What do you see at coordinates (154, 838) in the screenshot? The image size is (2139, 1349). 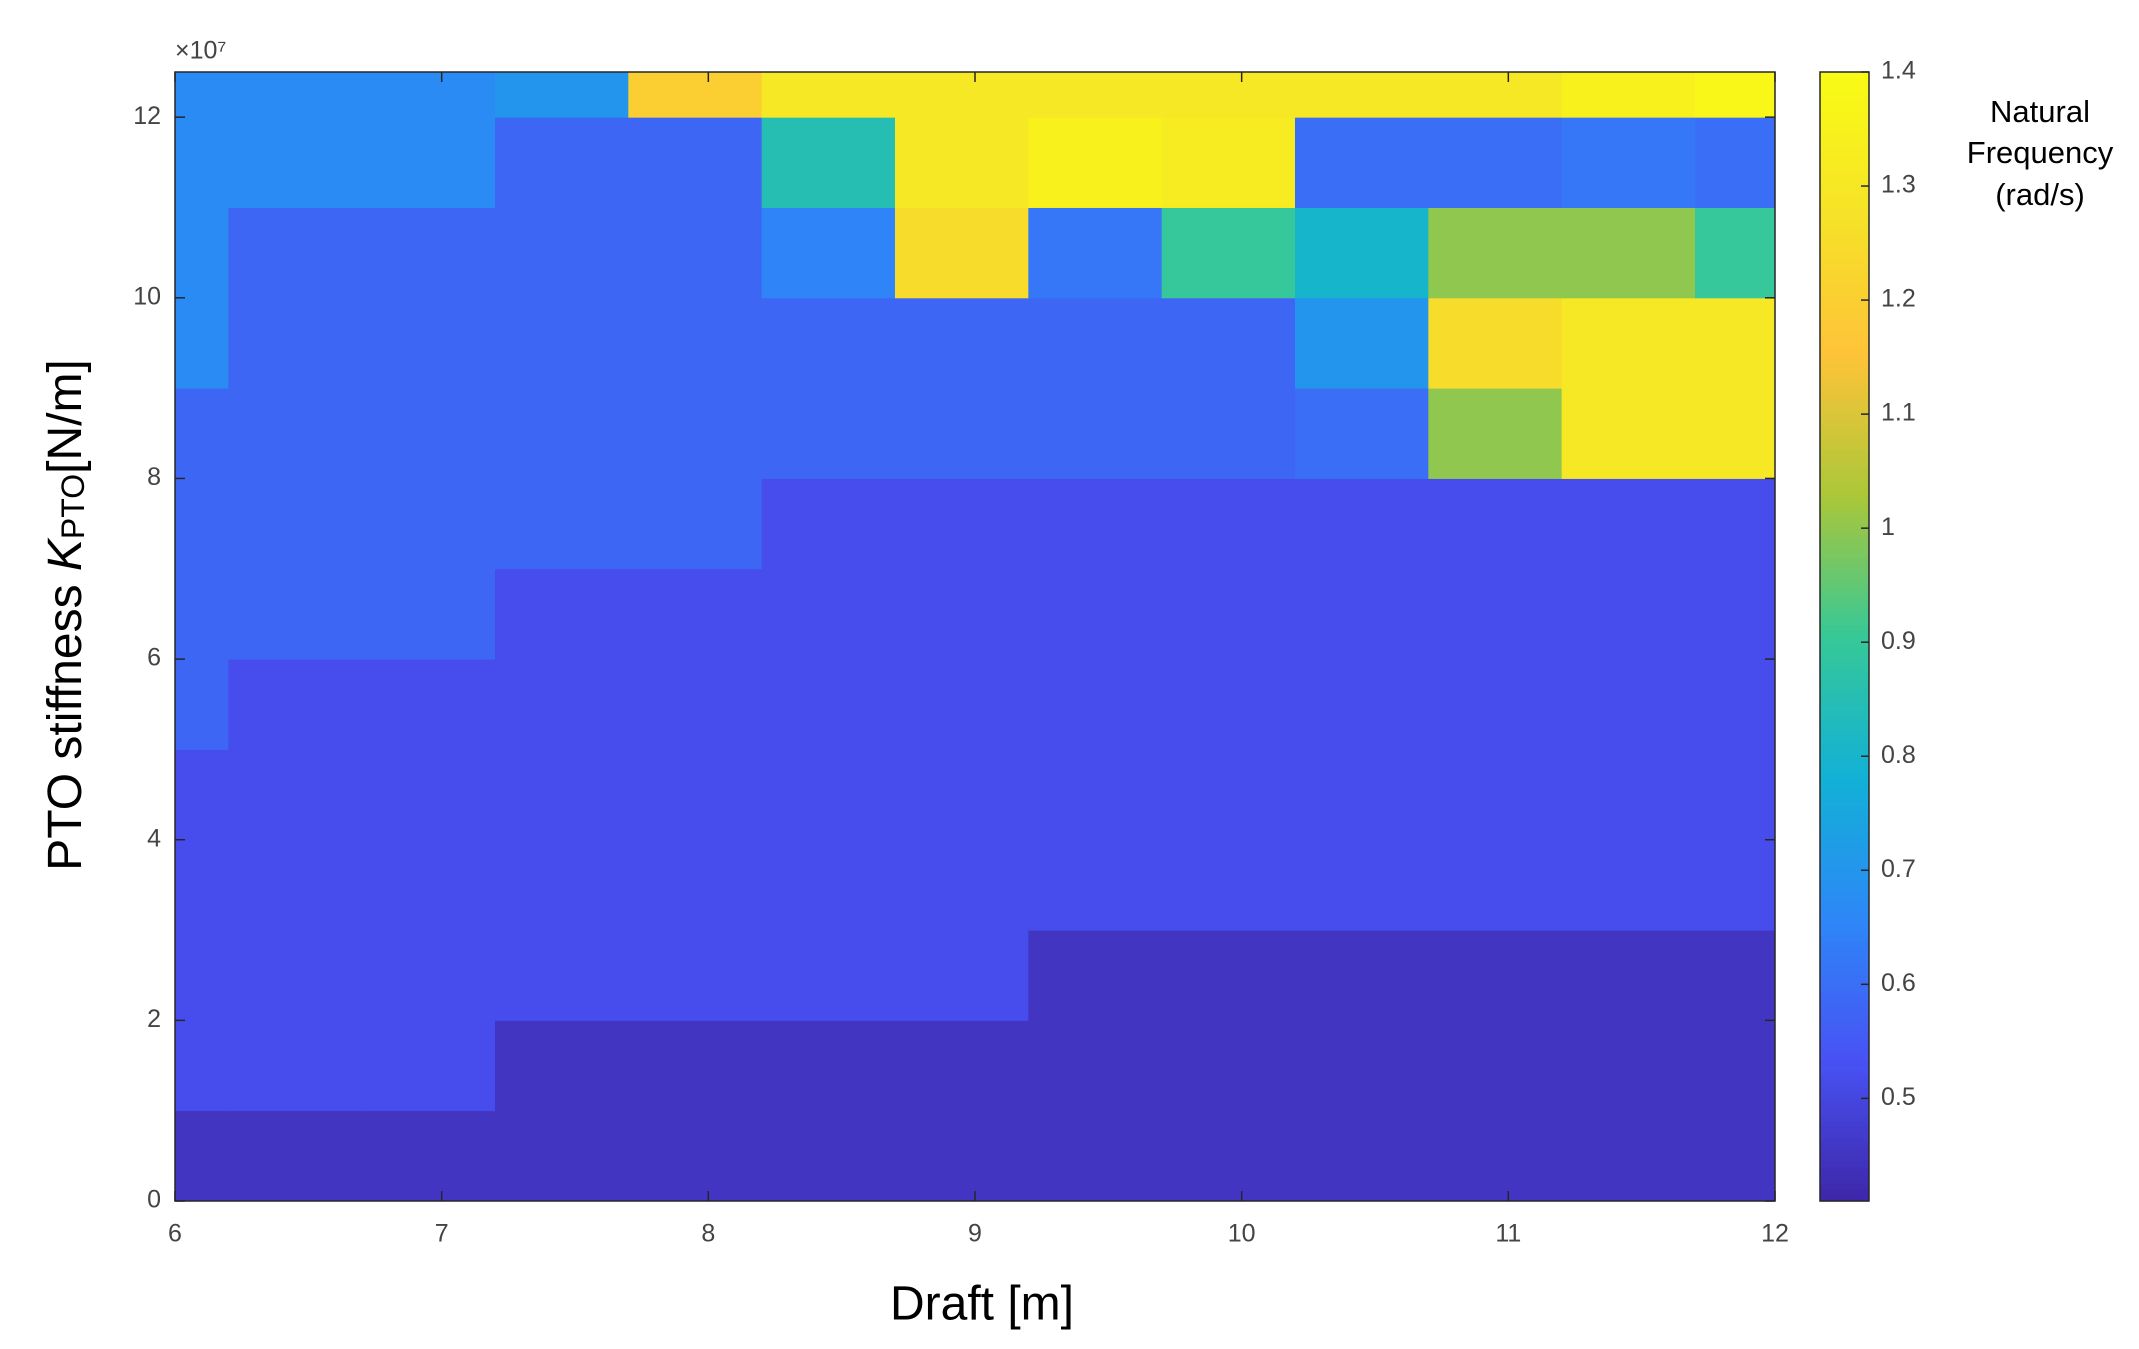 I see `y-tick-label: 4` at bounding box center [154, 838].